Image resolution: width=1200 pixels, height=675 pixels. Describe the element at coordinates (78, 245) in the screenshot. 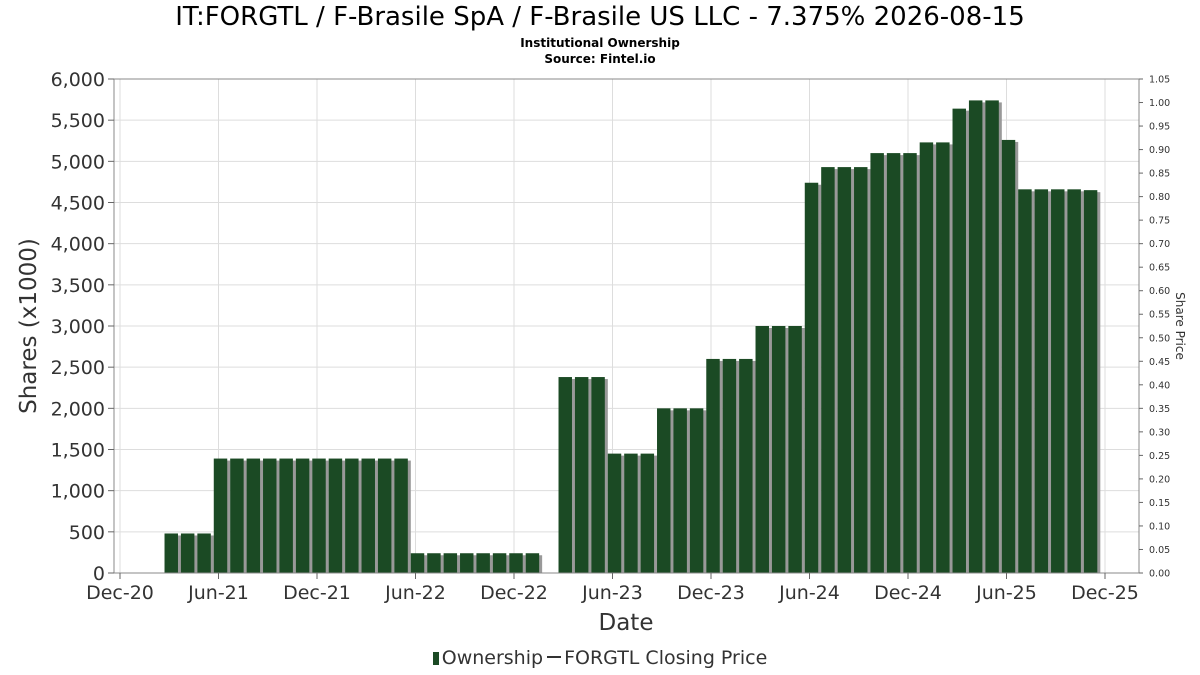

I see `y-tick-label: 4,000` at that location.